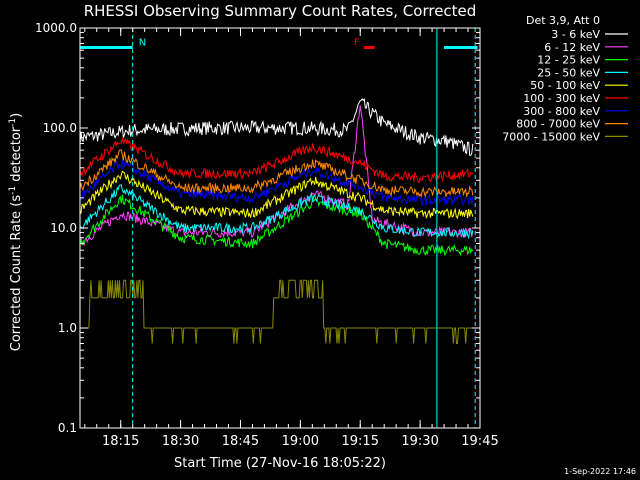 This screenshot has width=640, height=480. Describe the element at coordinates (63, 228) in the screenshot. I see `y-tick-label: 10.0` at that location.